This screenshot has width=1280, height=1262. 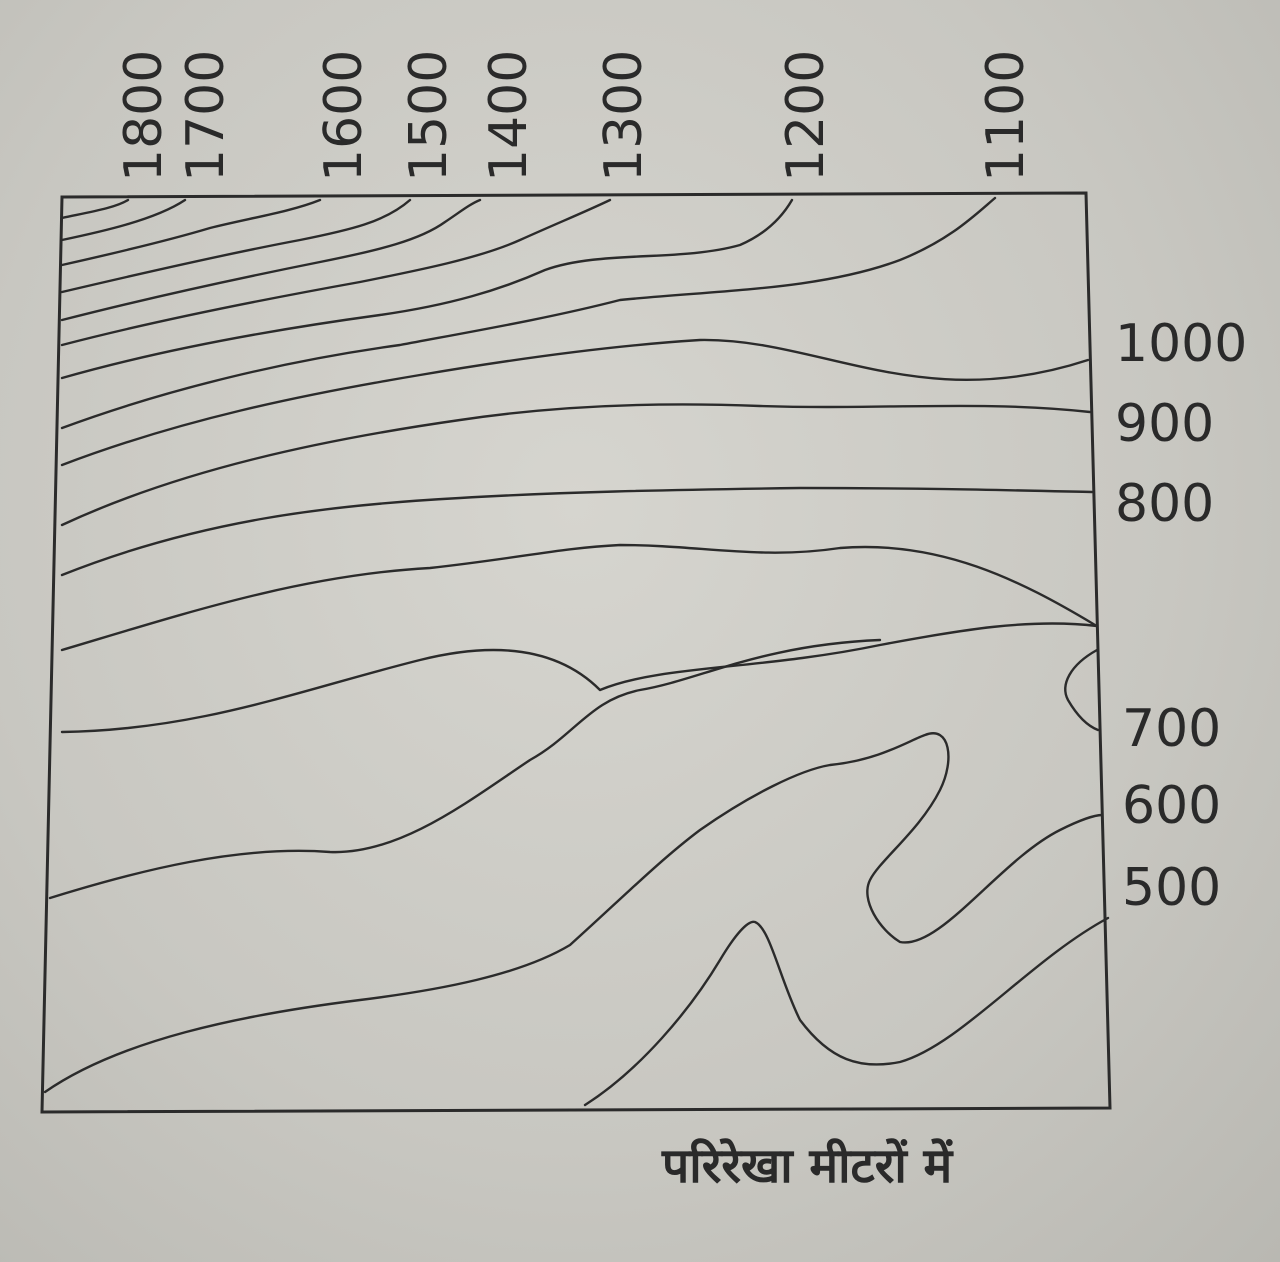 I want to click on top-label-1200: 1200, so click(x=806, y=115).